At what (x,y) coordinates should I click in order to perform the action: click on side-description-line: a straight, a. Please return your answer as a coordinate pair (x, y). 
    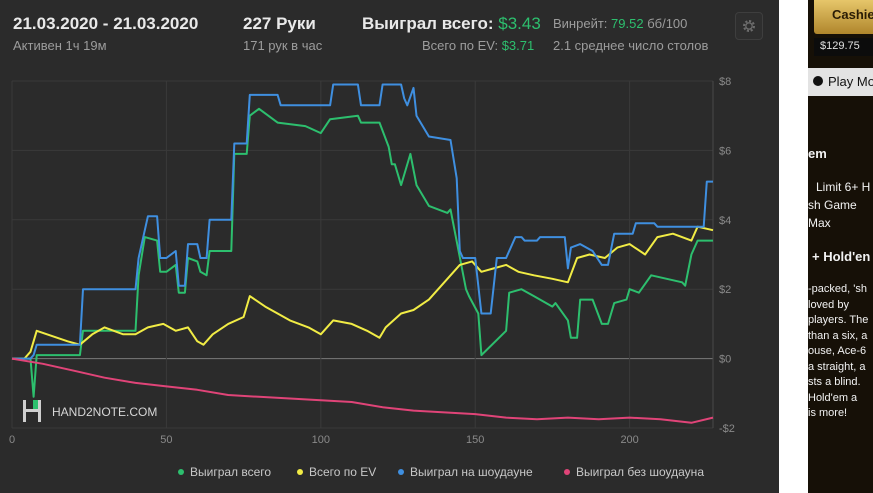
    Looking at the image, I should click on (837, 366).